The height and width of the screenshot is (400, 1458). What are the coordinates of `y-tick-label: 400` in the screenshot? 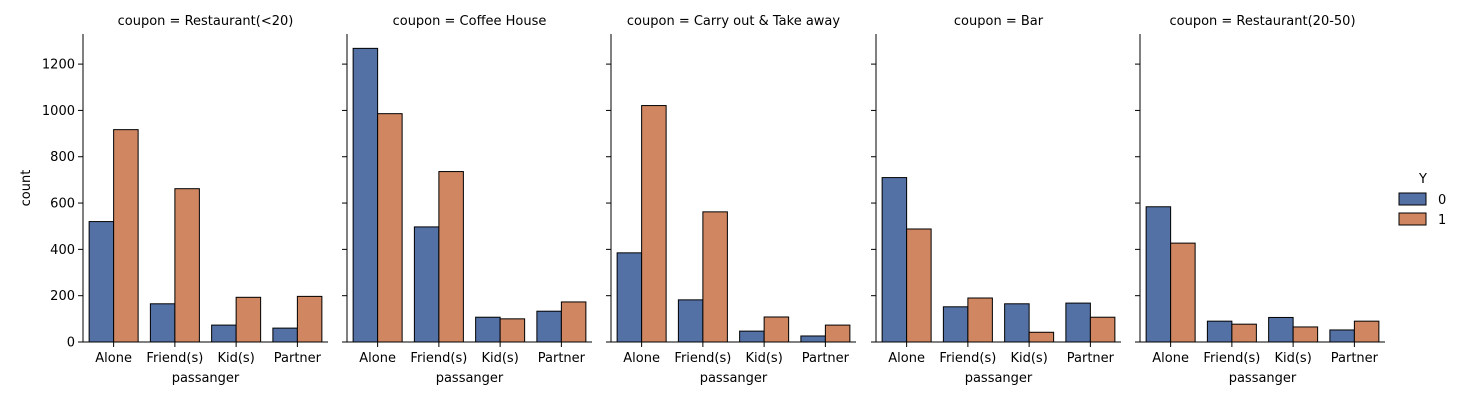 It's located at (62, 250).